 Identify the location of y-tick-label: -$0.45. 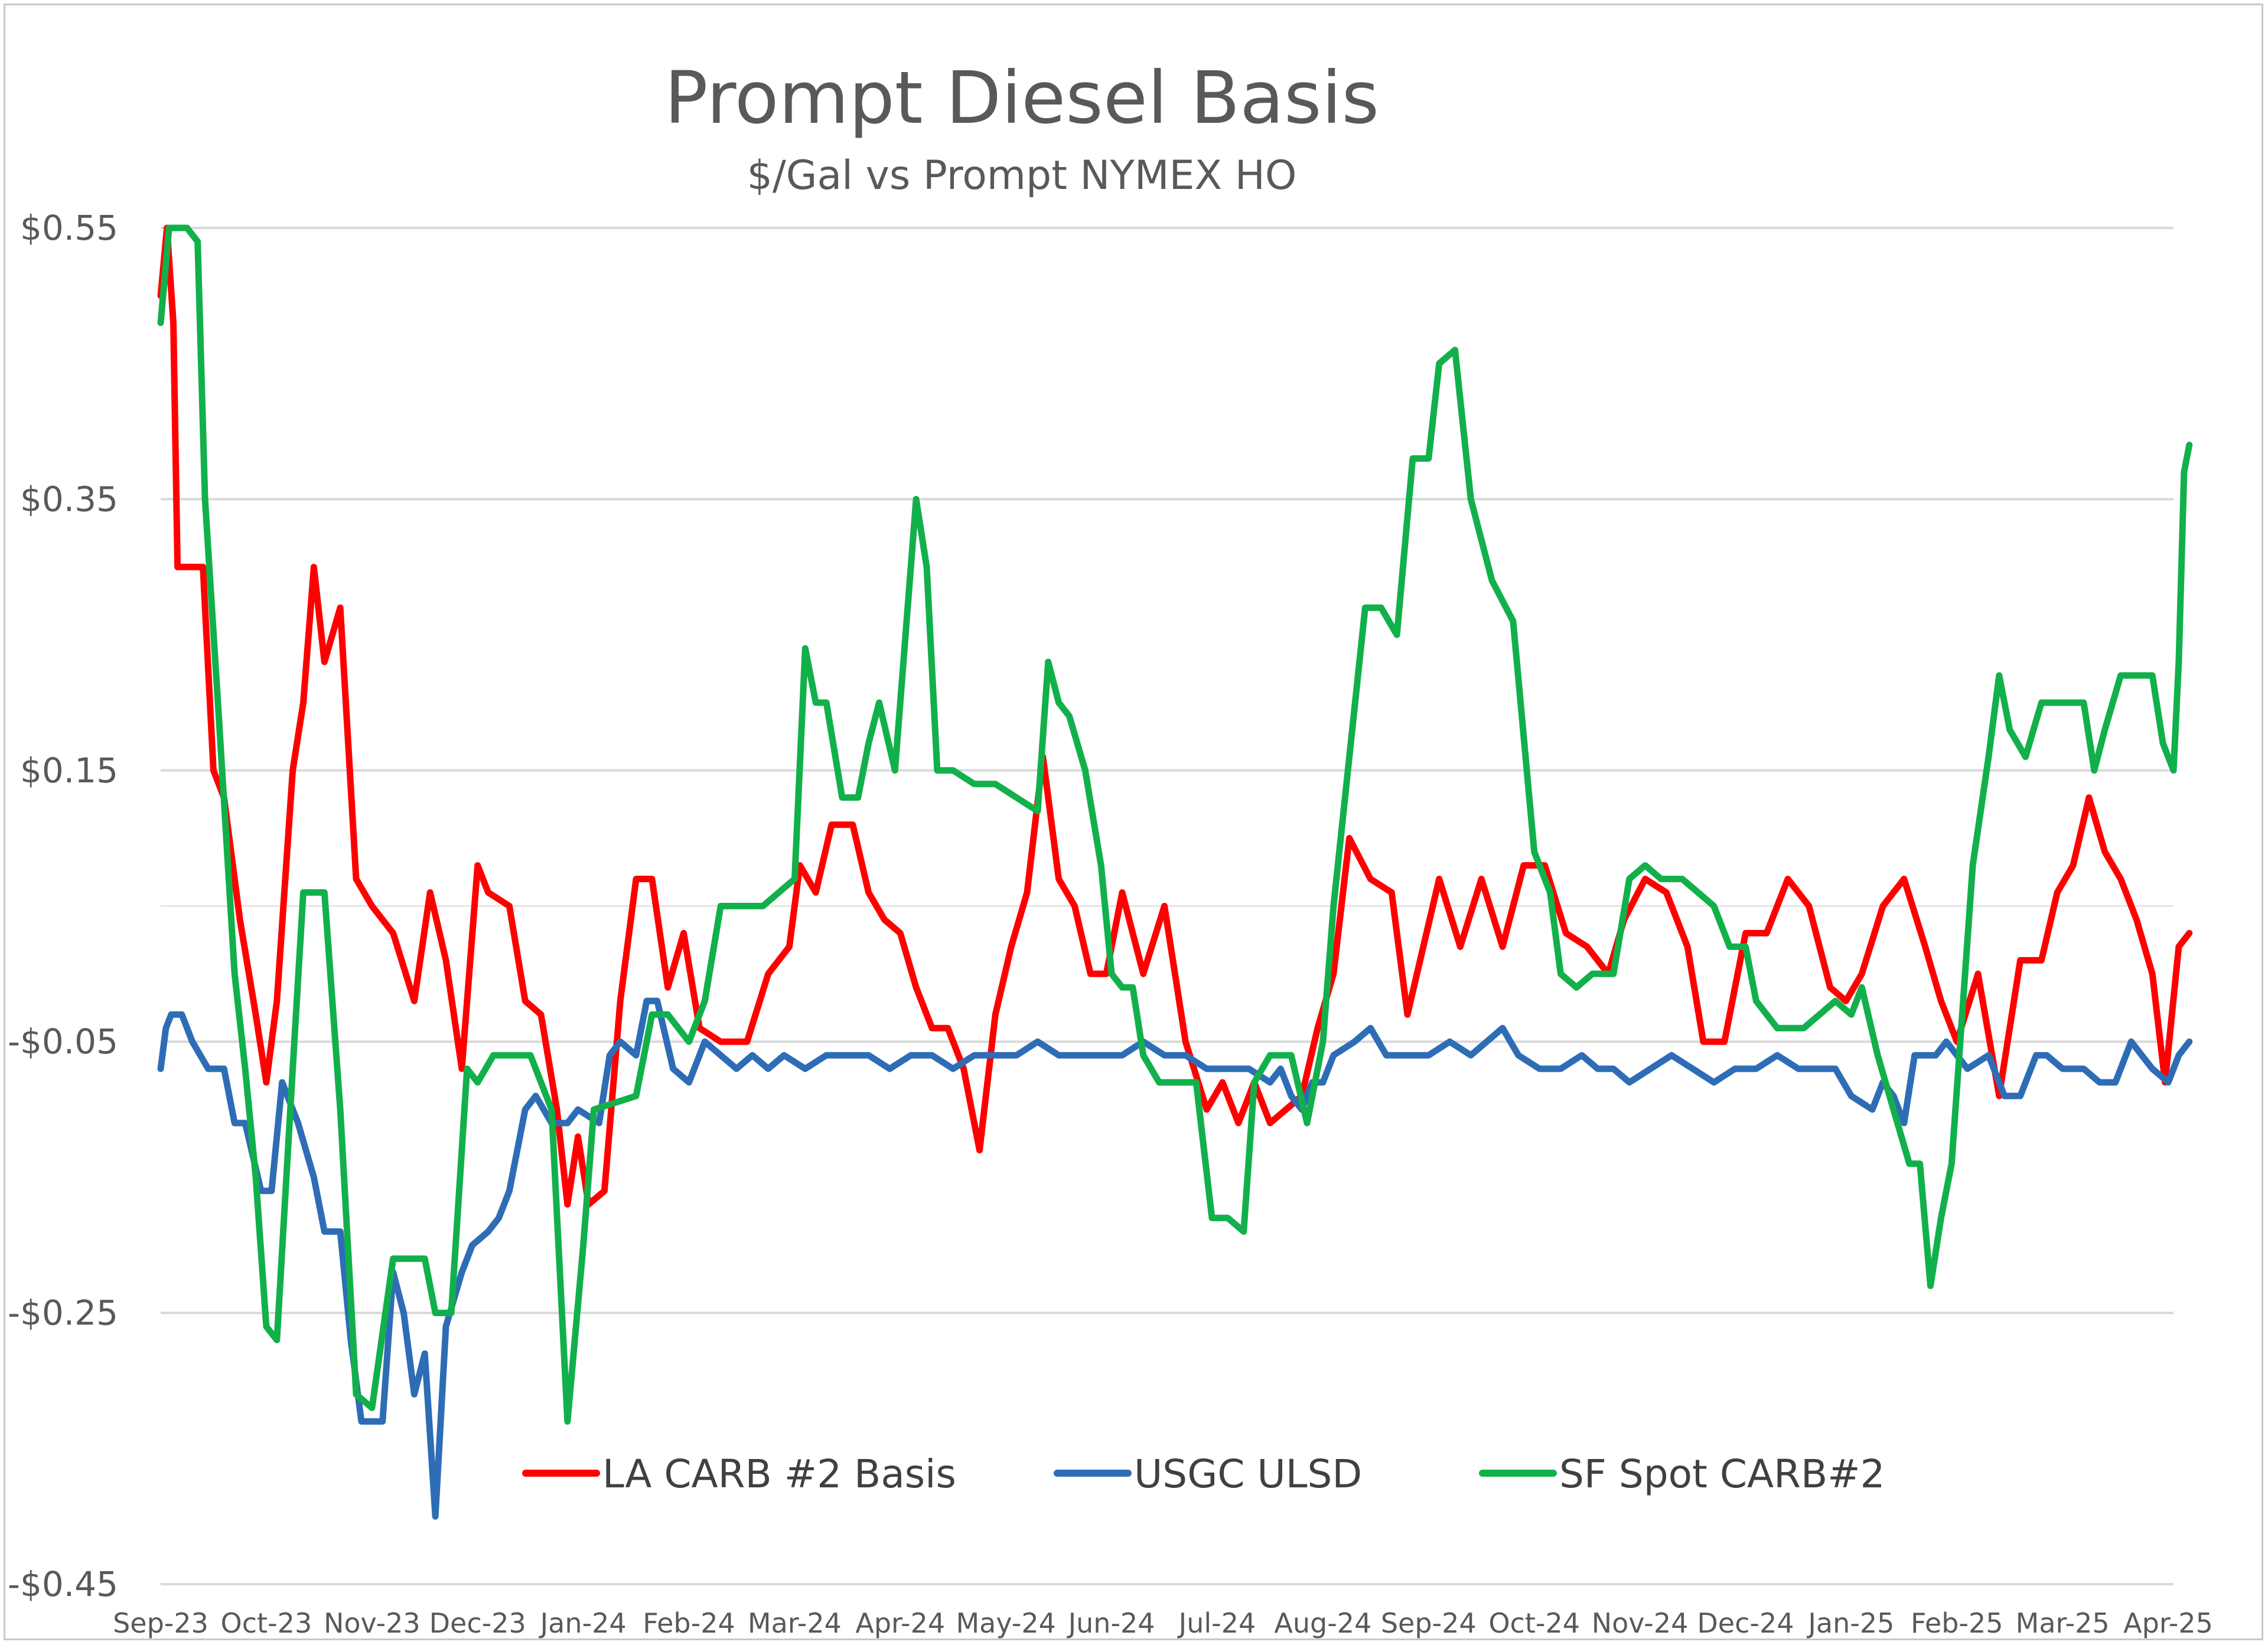
(63, 1584).